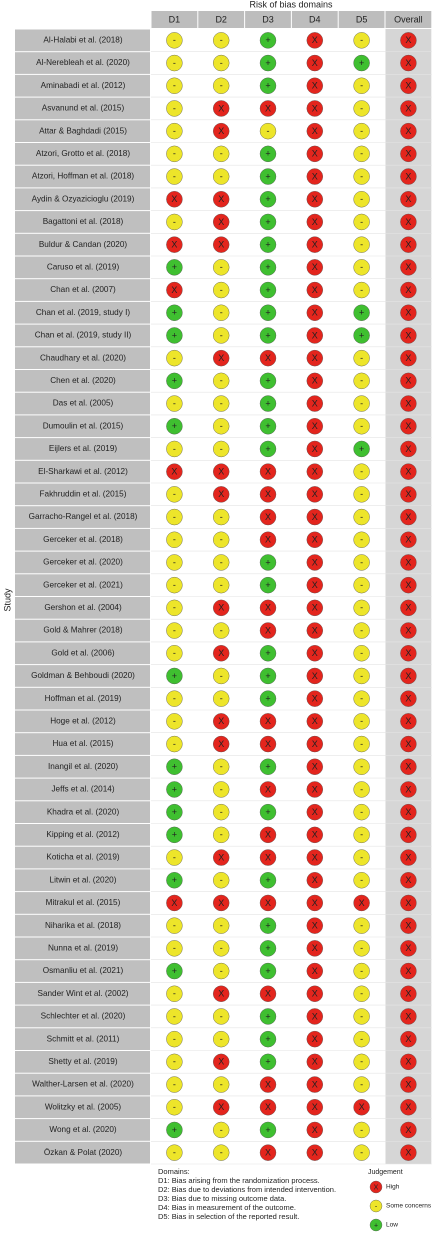  Describe the element at coordinates (82, 1061) in the screenshot. I see `study-label: Shetty et al. (2019)` at that location.